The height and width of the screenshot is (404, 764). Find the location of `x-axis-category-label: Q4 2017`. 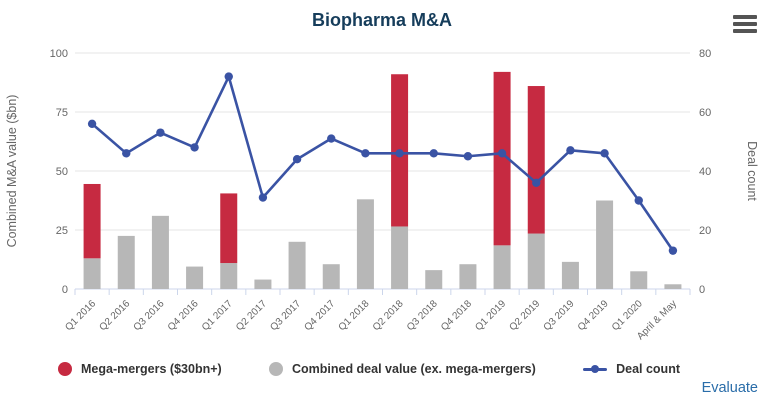

x-axis-category-label: Q4 2017 is located at coordinates (319, 315).